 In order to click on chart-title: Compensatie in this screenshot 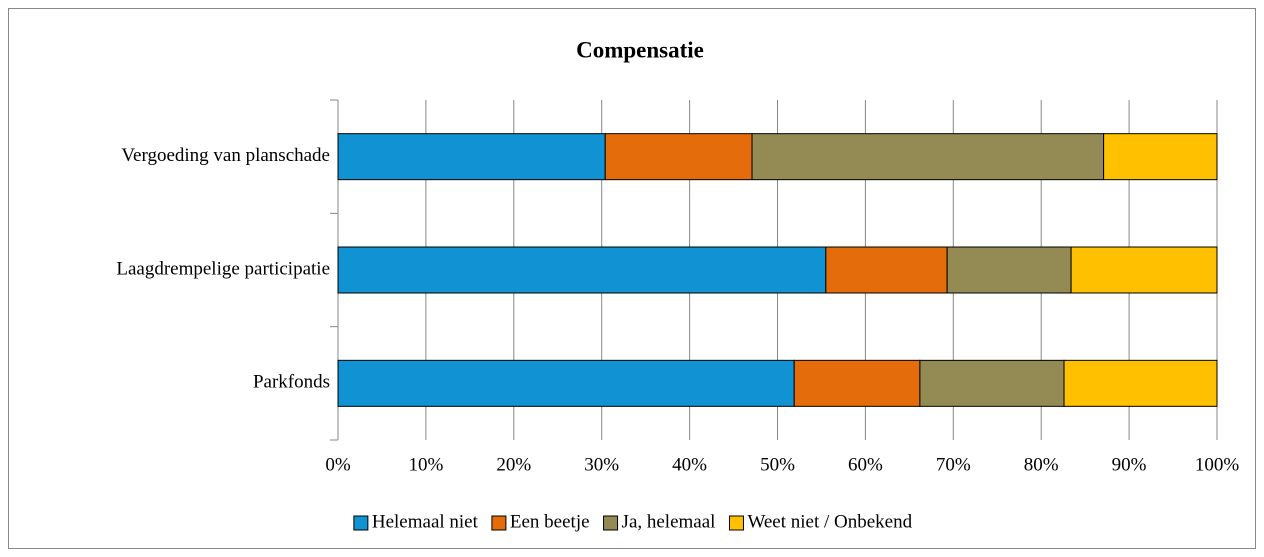, I will do `click(640, 49)`.